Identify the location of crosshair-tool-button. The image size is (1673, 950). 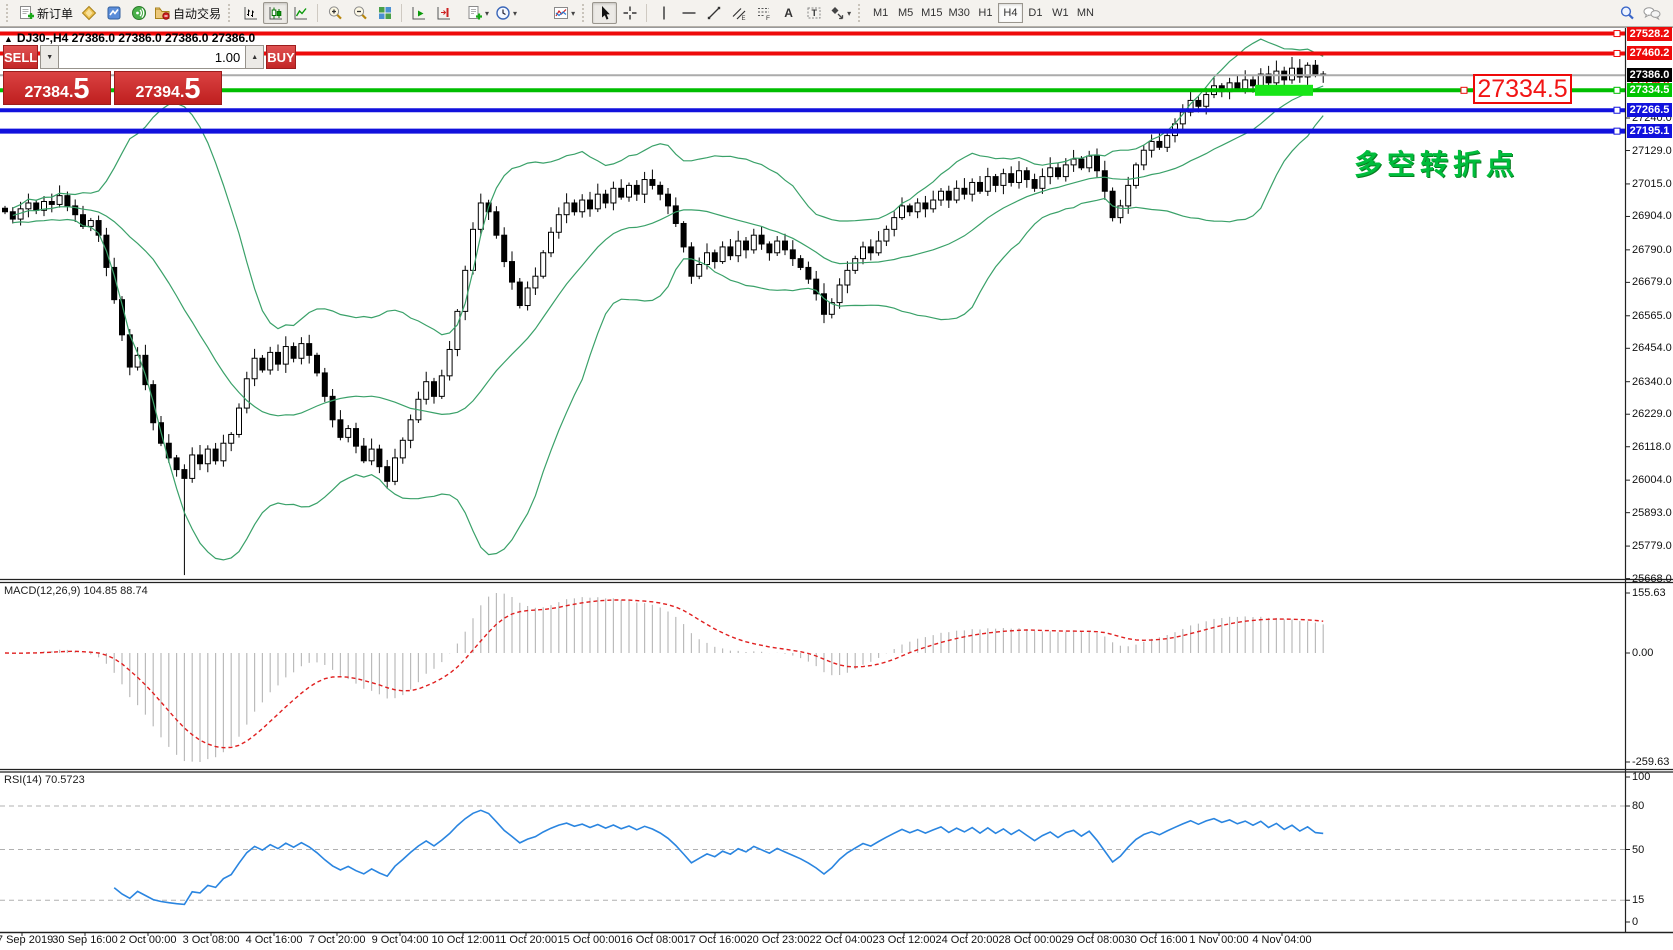
(629, 13).